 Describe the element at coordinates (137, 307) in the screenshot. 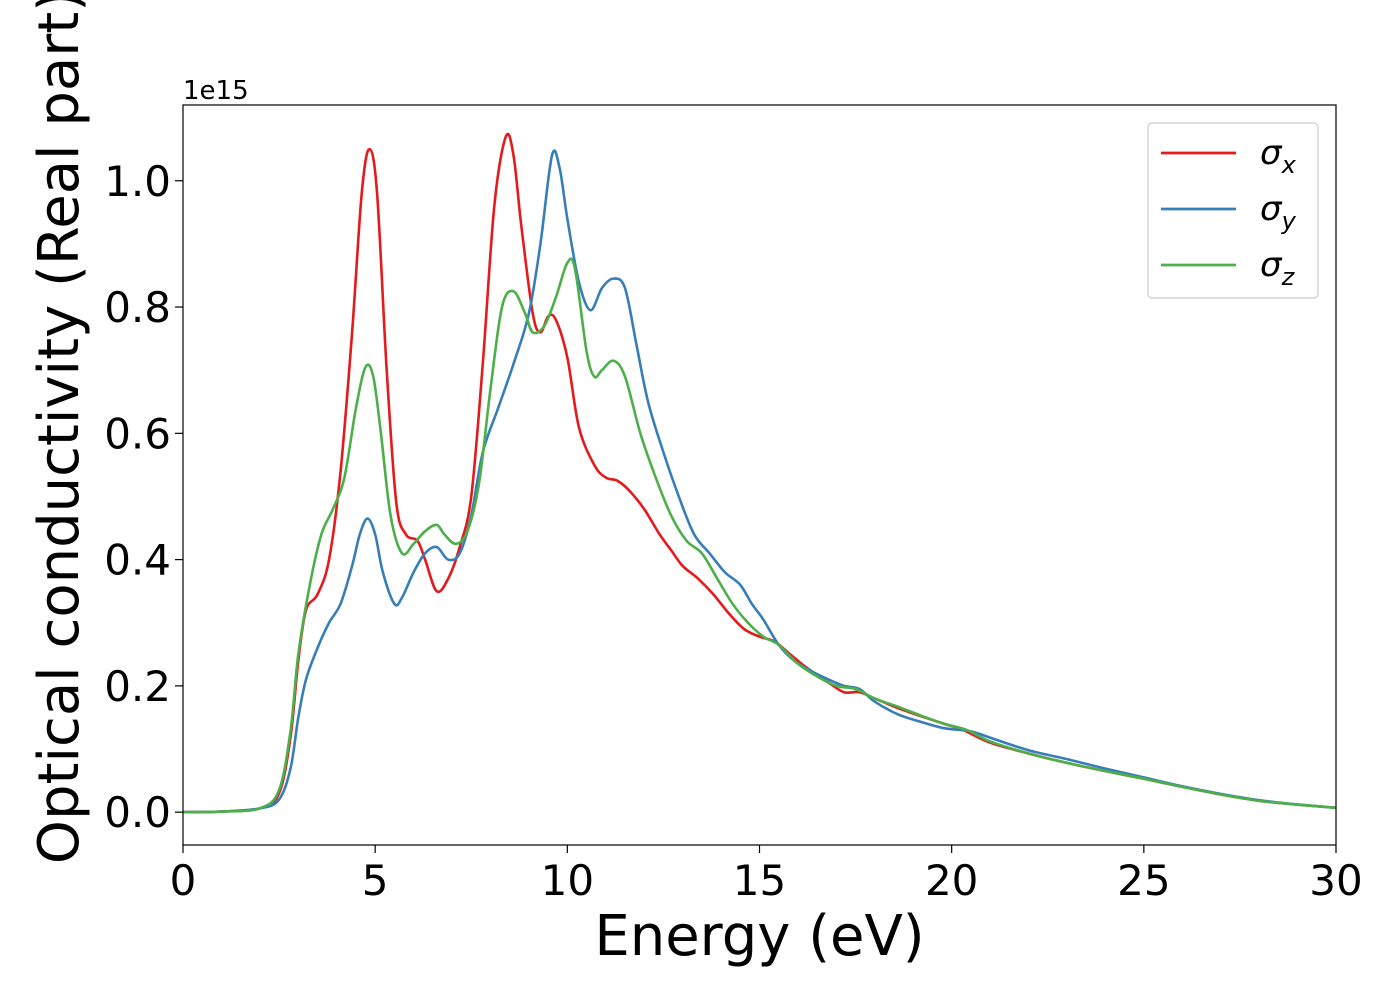

I see `y-tick-label: 0.8` at that location.